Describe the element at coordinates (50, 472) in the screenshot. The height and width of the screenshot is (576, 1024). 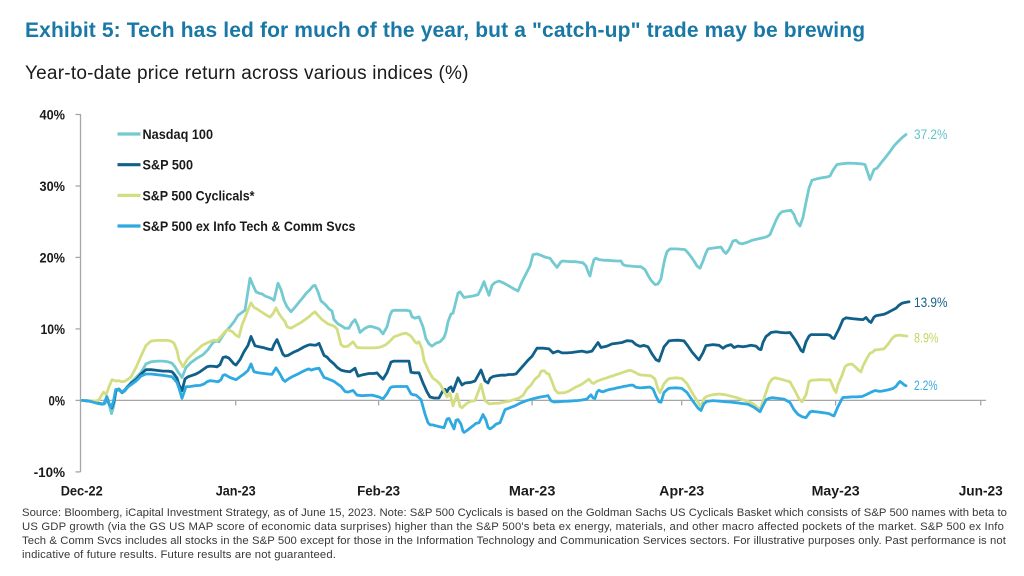
I see `svg-text: -10%` at that location.